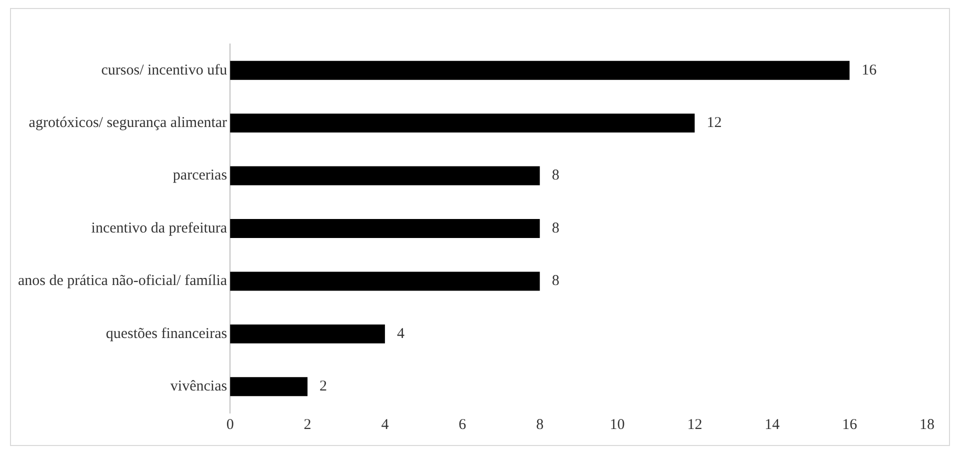  Describe the element at coordinates (927, 424) in the screenshot. I see `x-tick-label: 18` at that location.